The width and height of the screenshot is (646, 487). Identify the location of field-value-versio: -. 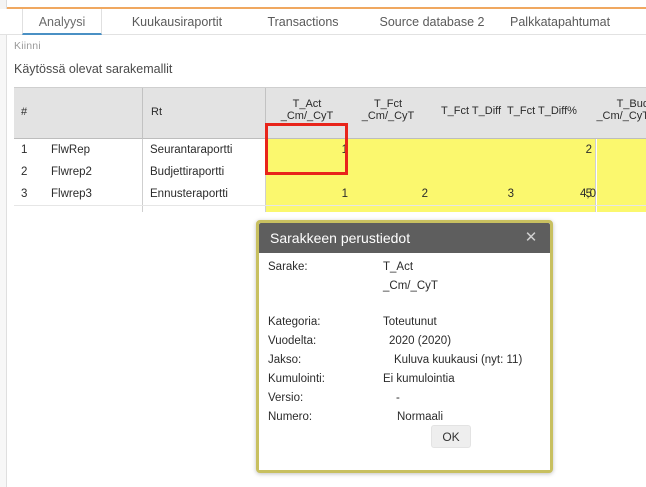
(398, 398).